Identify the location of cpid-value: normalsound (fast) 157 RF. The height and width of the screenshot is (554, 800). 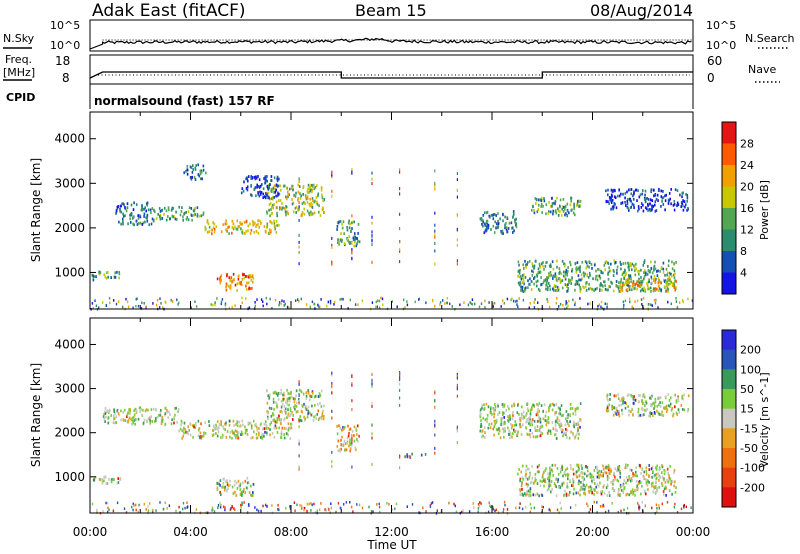
(184, 101).